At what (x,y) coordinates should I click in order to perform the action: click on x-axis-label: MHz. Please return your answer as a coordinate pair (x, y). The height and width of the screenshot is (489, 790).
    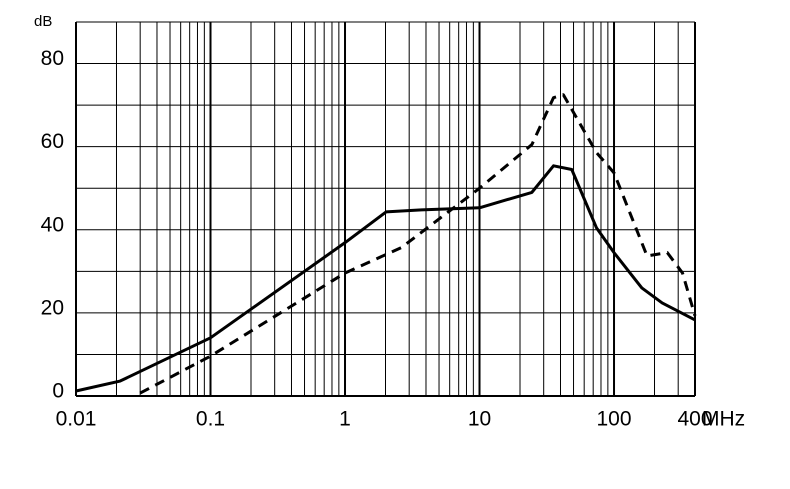
    Looking at the image, I should click on (723, 419).